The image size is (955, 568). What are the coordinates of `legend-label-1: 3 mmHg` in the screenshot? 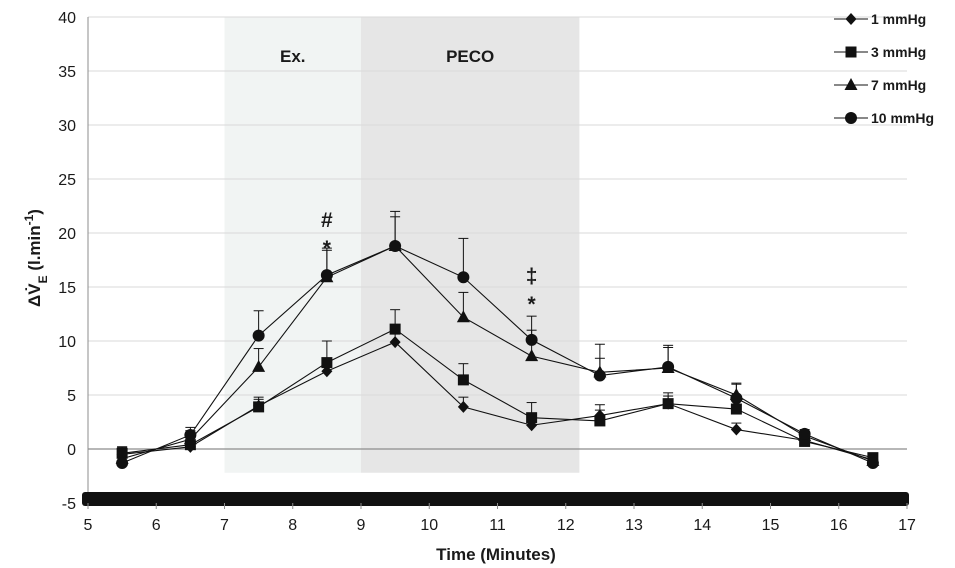 It's located at (898, 52).